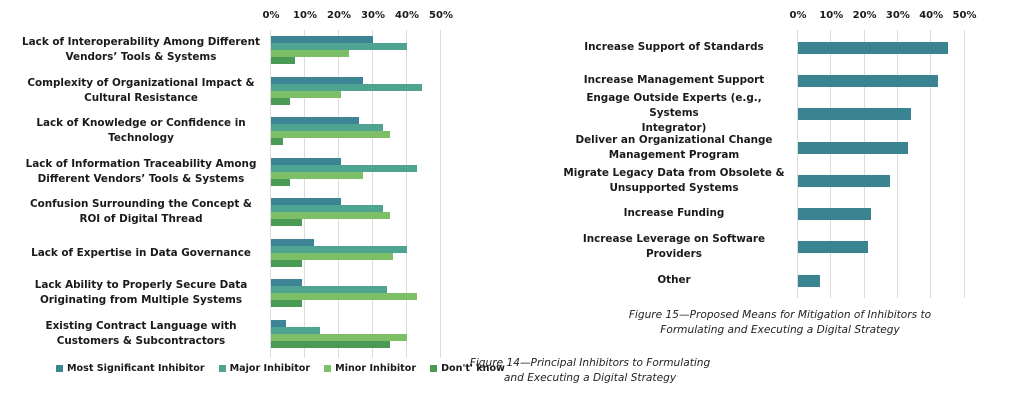 Image resolution: width=1030 pixels, height=402 pixels. What do you see at coordinates (141, 57) in the screenshot?
I see `category-label-line: Vendors’ Tools & Systems` at bounding box center [141, 57].